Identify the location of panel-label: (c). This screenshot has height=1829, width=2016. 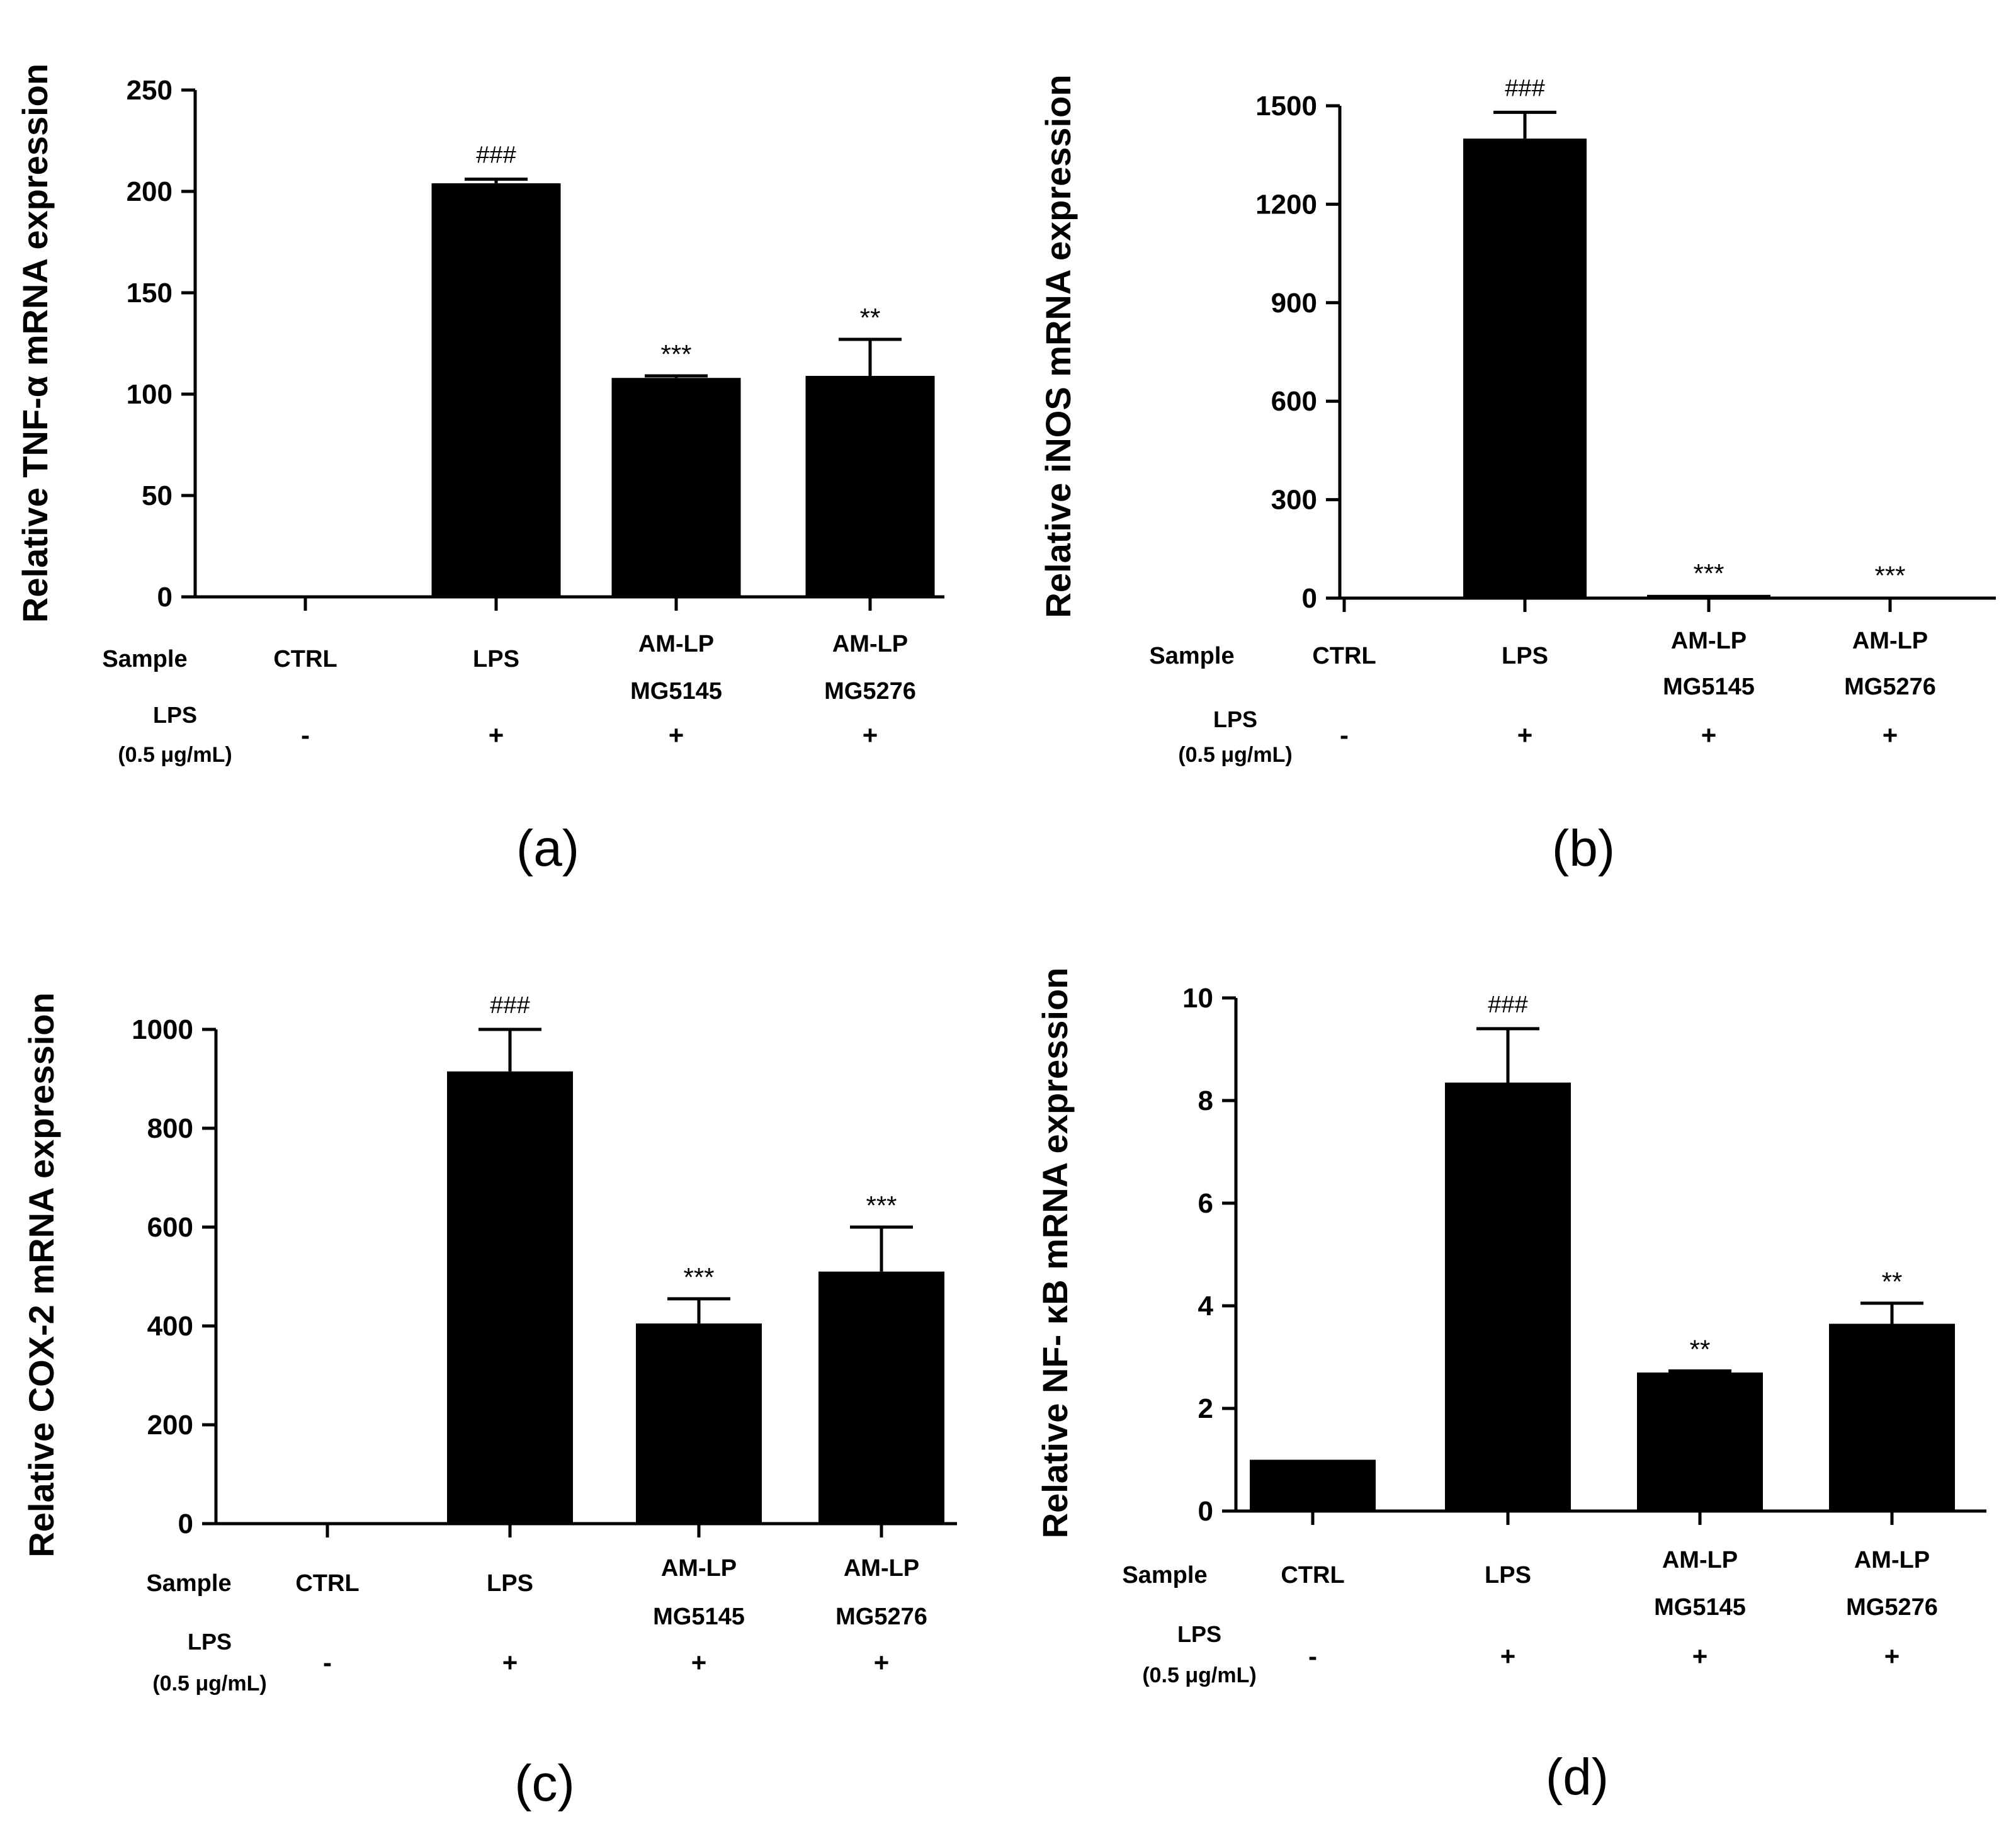
(544, 1783).